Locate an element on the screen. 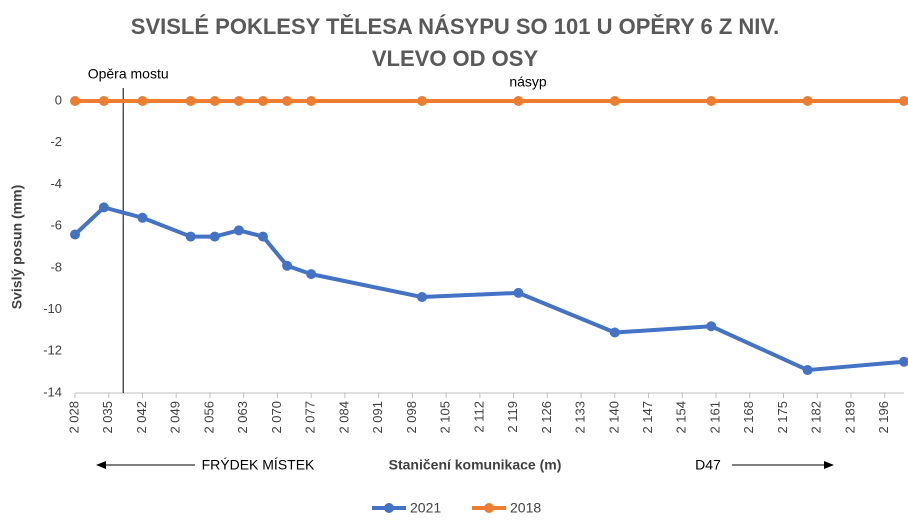 Image resolution: width=908 pixels, height=523 pixels. x-tick-label: 2 042 is located at coordinates (141, 417).